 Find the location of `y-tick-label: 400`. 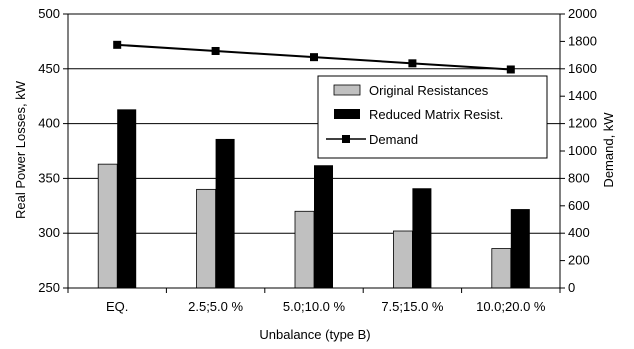

y-tick-label: 400 is located at coordinates (49, 123).